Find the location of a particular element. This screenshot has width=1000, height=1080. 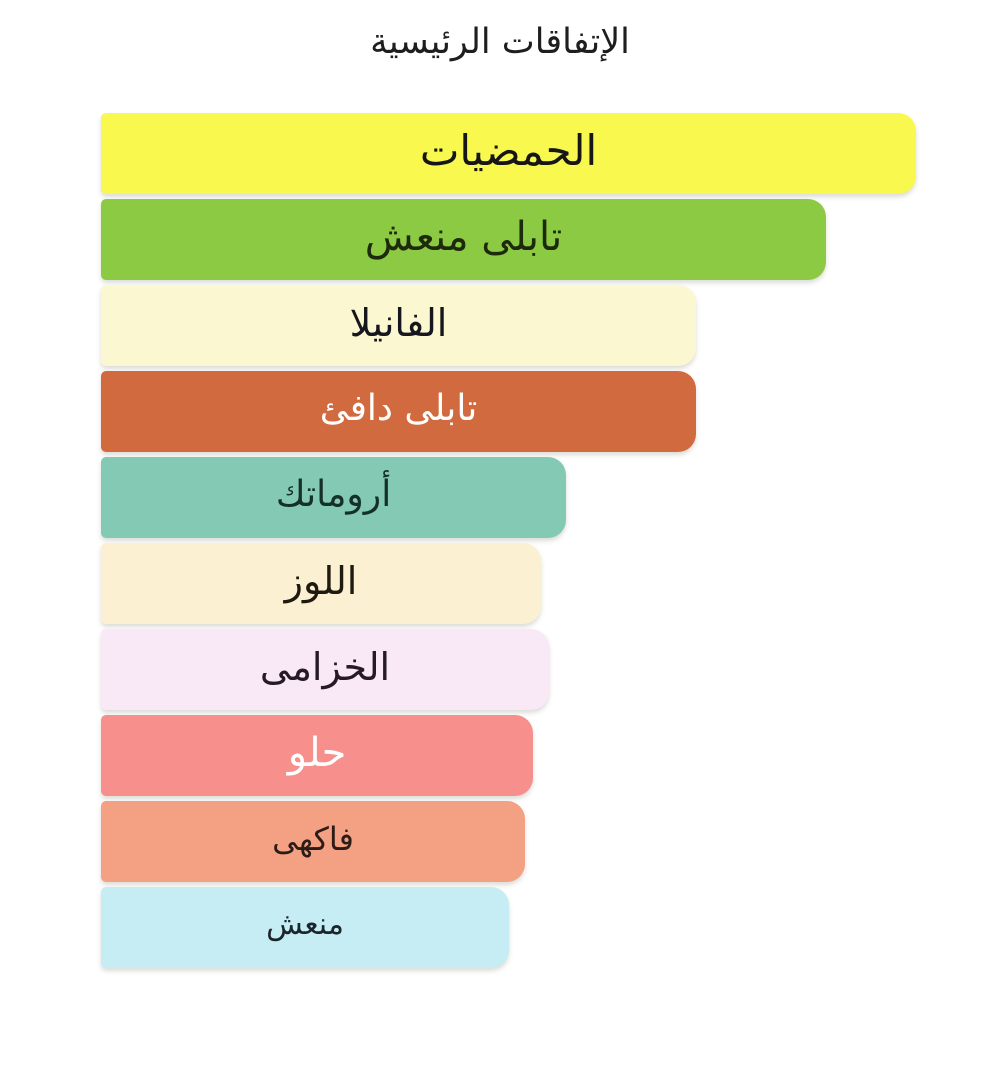

accord-label-lavender: الخزامى is located at coordinates (325, 666).